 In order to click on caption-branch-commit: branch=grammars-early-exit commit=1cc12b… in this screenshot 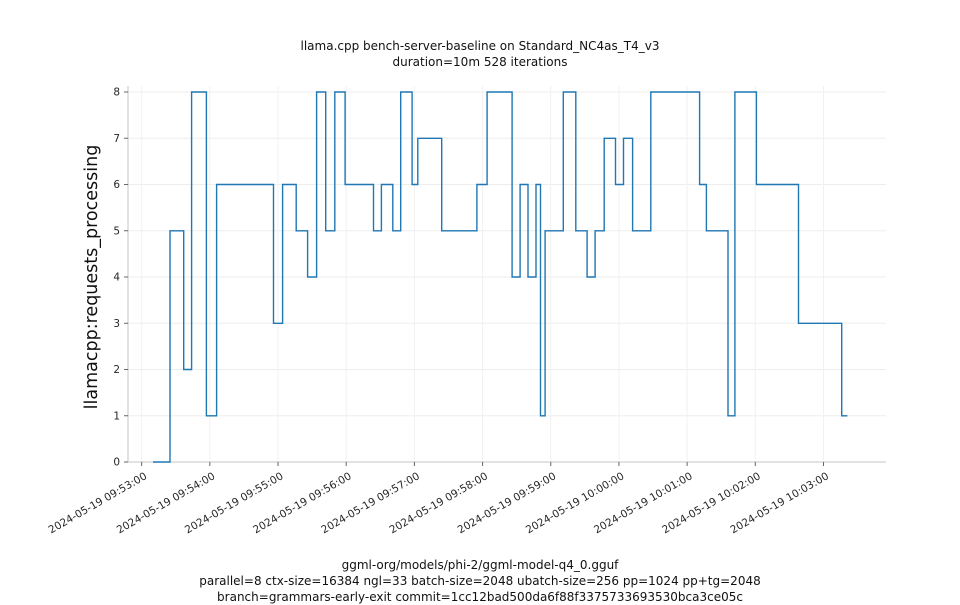, I will do `click(480, 597)`.